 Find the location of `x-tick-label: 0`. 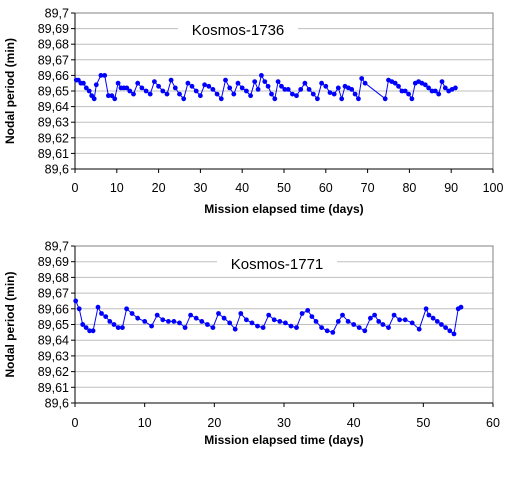

x-tick-label: 0 is located at coordinates (75, 423).